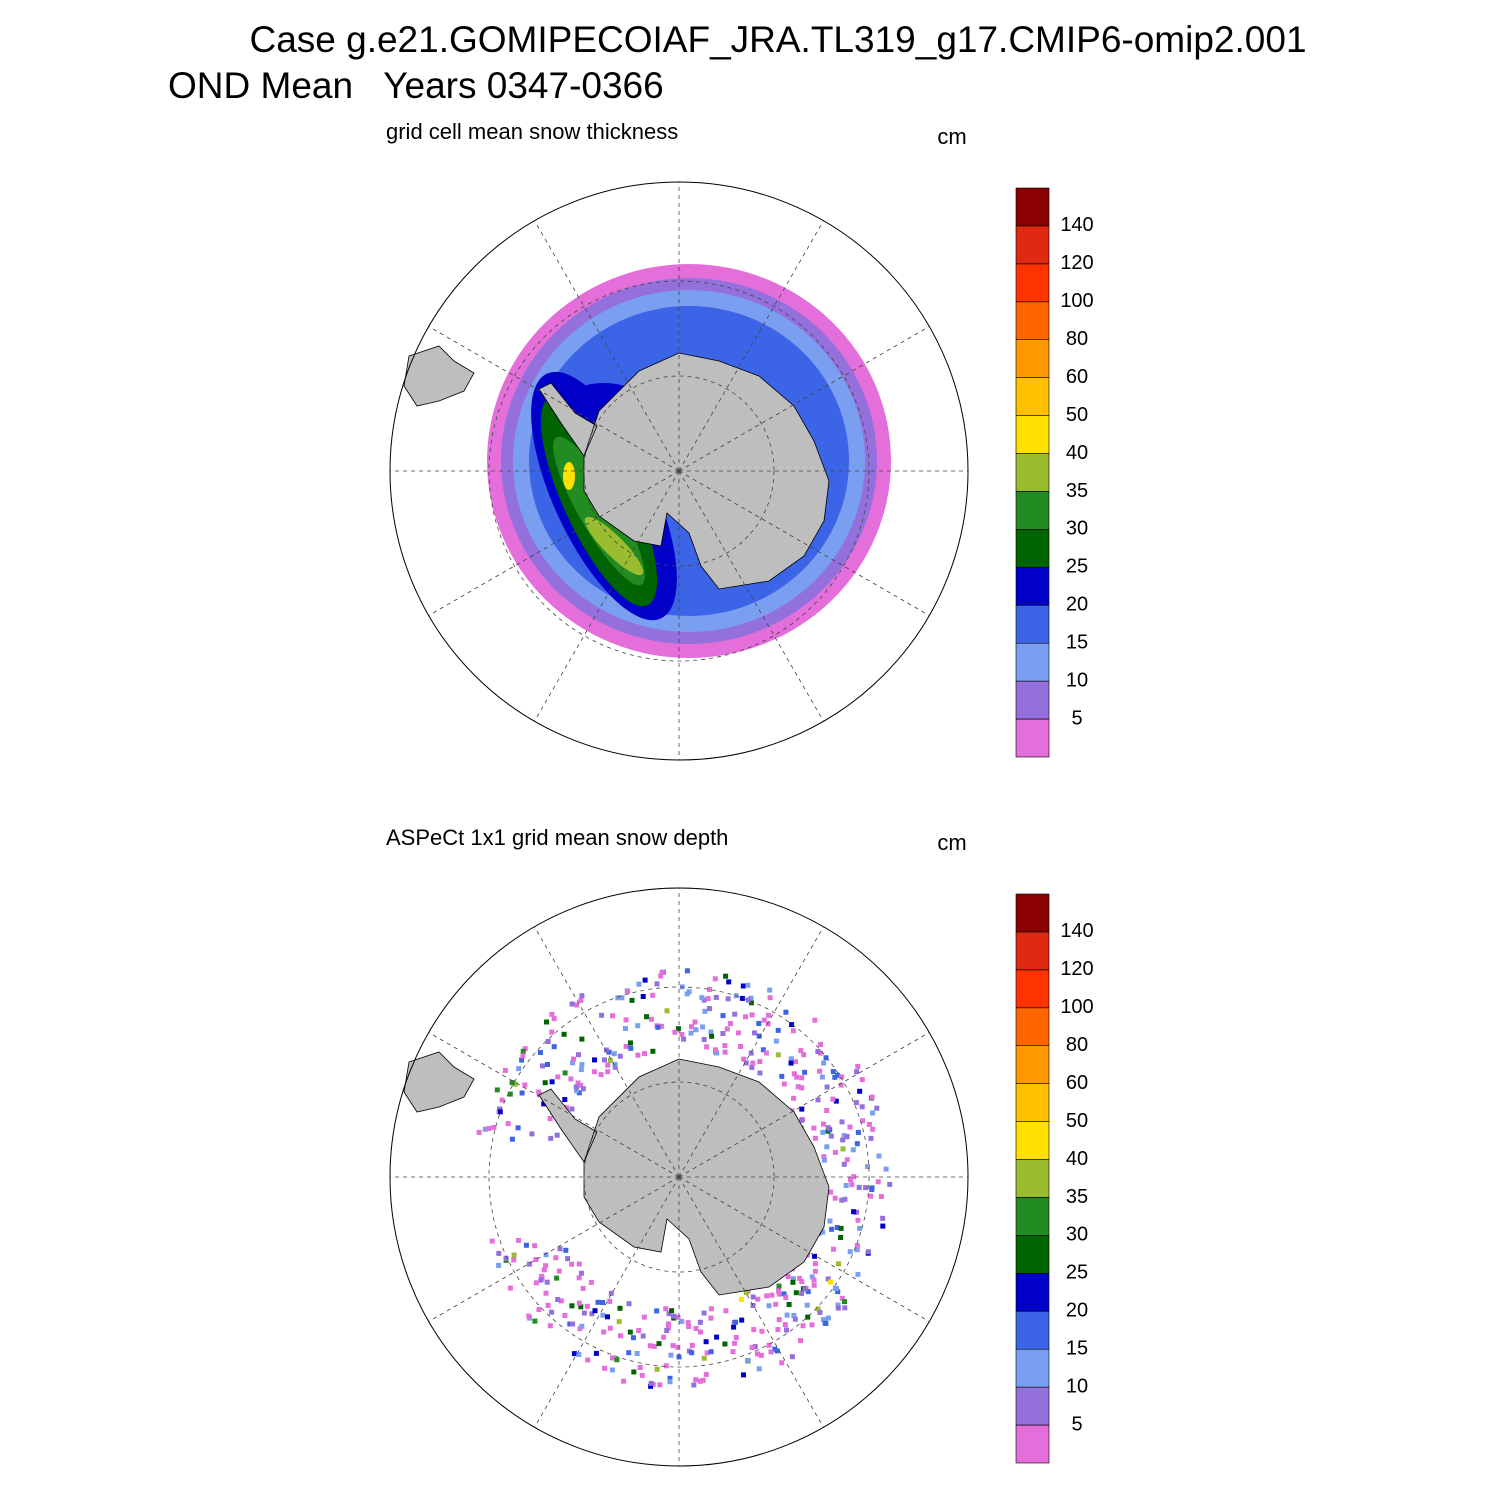  What do you see at coordinates (684, 471) in the screenshot?
I see `antarctica` at bounding box center [684, 471].